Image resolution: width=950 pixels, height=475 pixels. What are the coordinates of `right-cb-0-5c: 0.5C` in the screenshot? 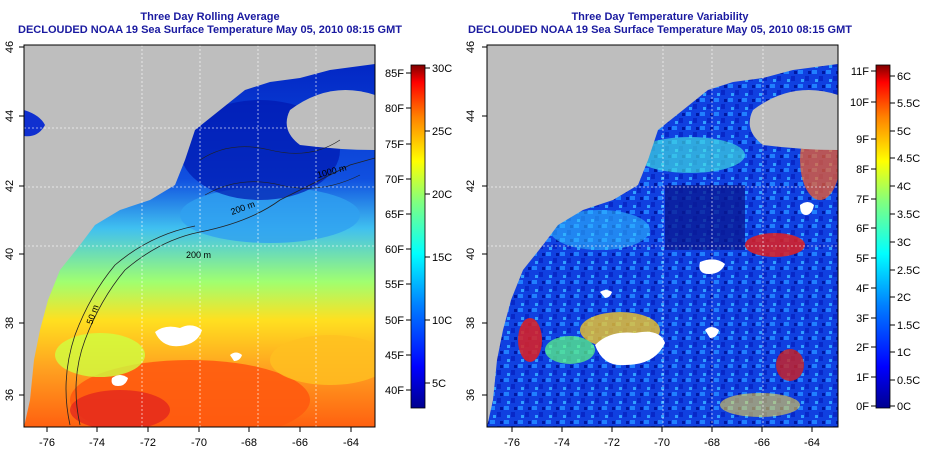 It's located at (908, 381).